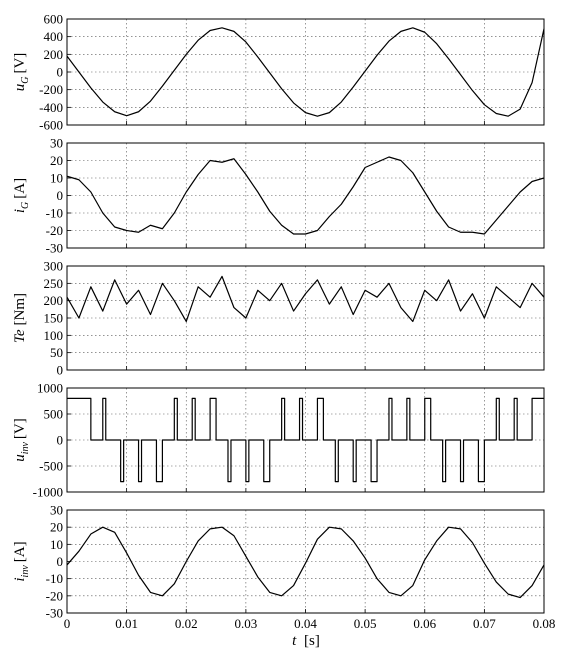 Image resolution: width=567 pixels, height=653 pixels. What do you see at coordinates (51, 466) in the screenshot?
I see `y-tick-label: -500` at bounding box center [51, 466].